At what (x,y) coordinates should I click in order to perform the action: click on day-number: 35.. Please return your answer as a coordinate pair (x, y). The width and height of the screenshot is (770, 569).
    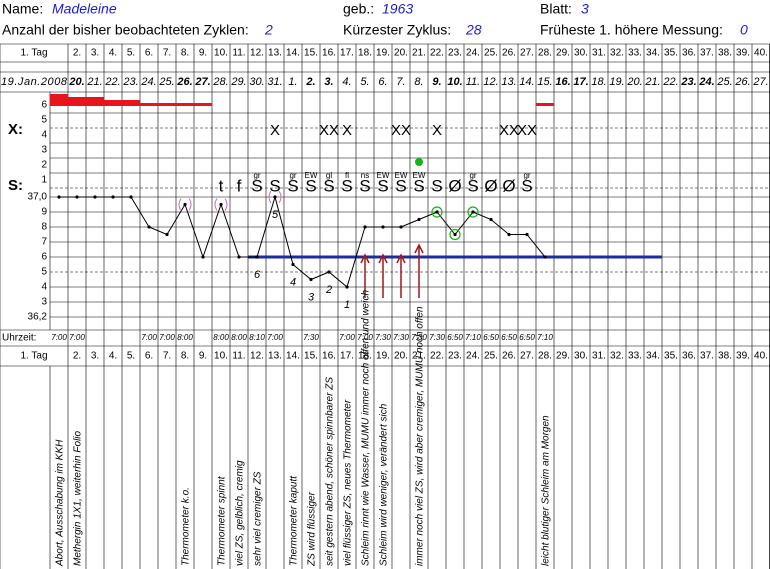
    Looking at the image, I should click on (671, 356).